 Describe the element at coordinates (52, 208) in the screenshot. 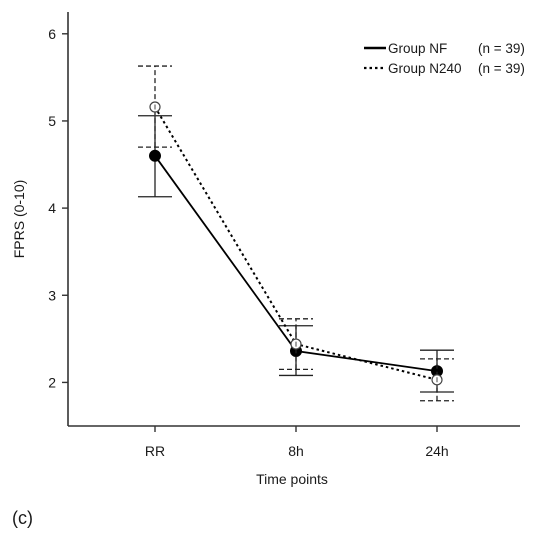

I see `y-tick-label: 4` at that location.